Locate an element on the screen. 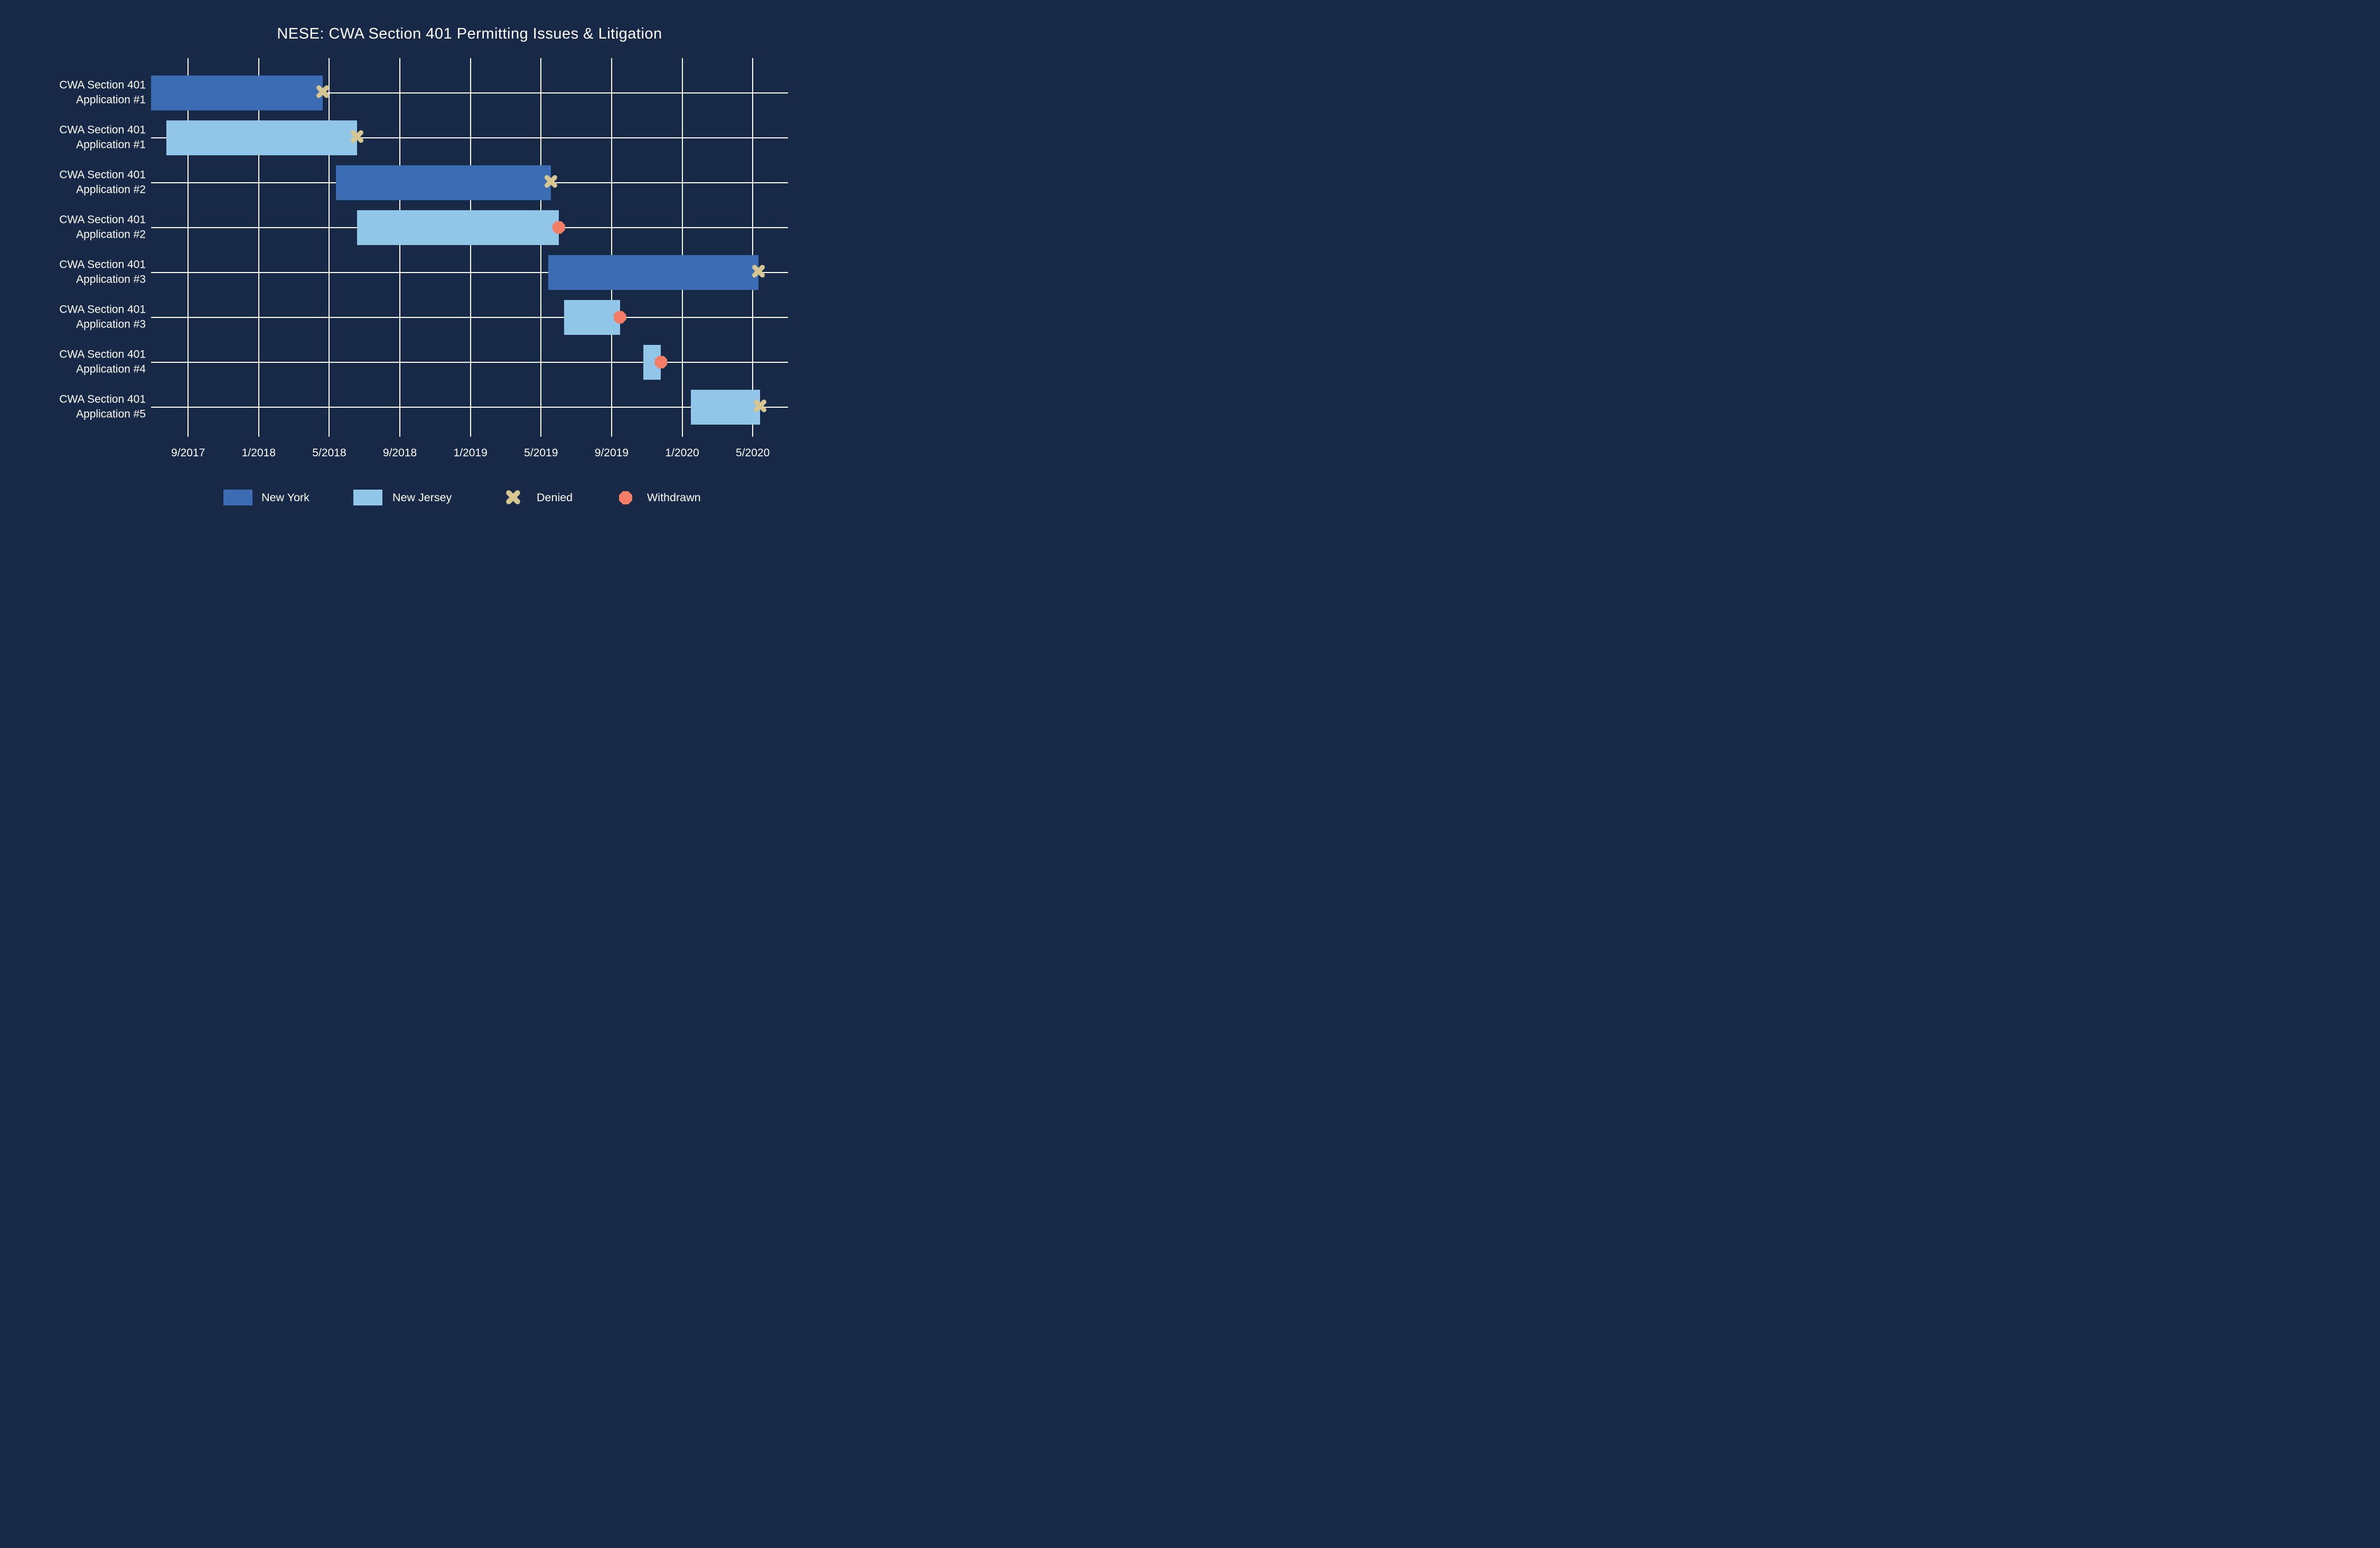  x-axis-tick-label: 1/2018 is located at coordinates (258, 453).